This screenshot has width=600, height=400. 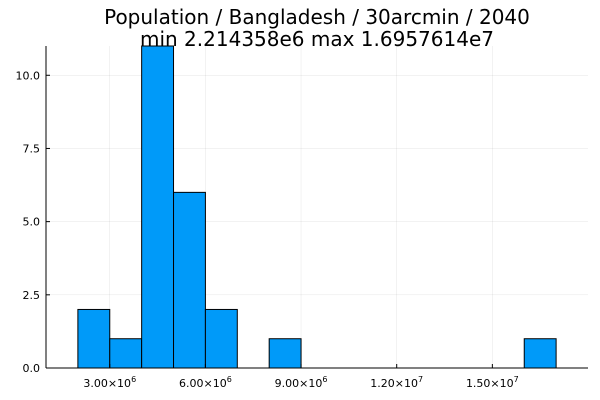 I want to click on x-tick-label: 1.20×10⁷, so click(x=396, y=382).